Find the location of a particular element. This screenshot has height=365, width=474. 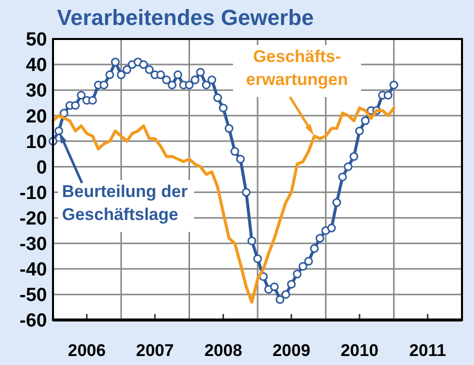

x-tick-label: 2010 is located at coordinates (359, 350).